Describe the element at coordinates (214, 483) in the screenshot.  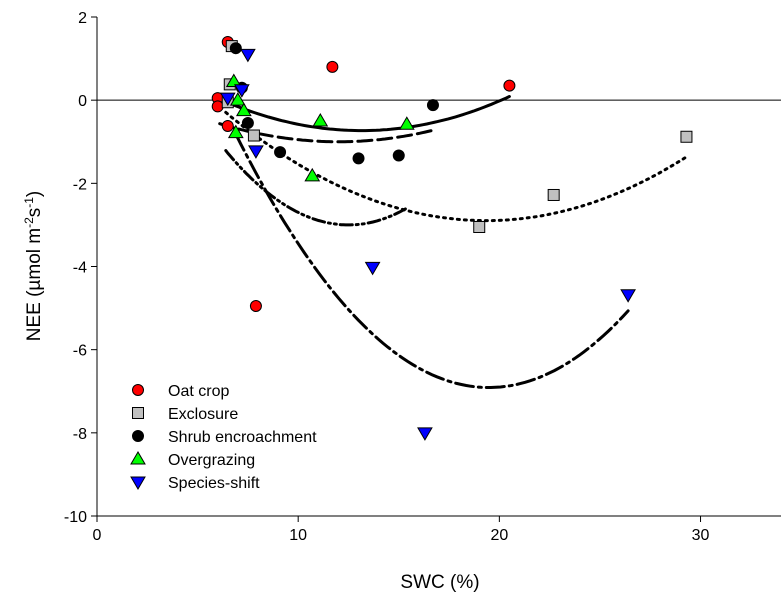
I see `legend-label: Species-shift` at that location.